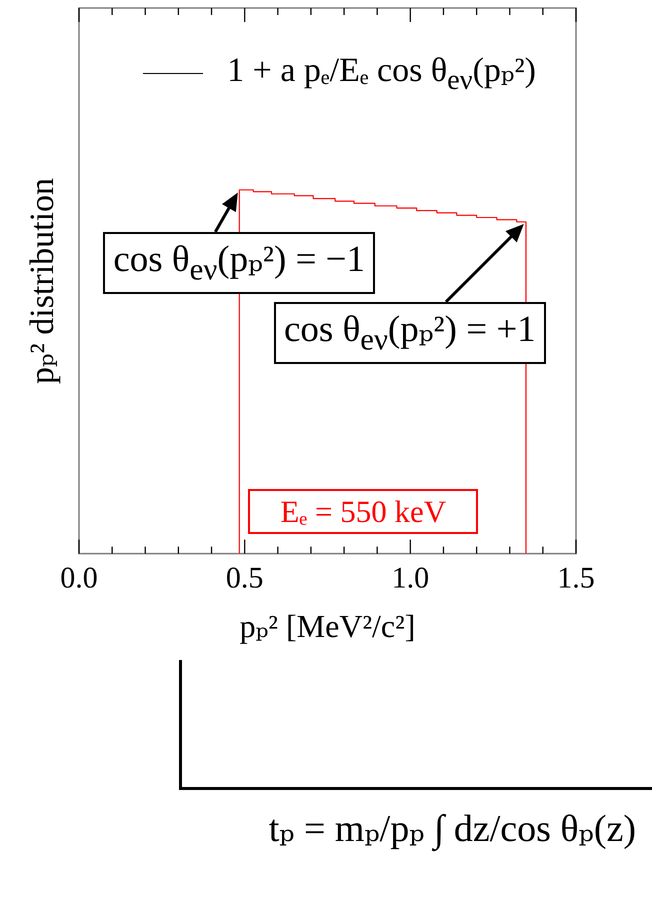 This screenshot has width=652, height=911. What do you see at coordinates (381, 74) in the screenshot?
I see `legend-label: 1 + a pₑ/Eₑ cos θ$_{eν}$(pₚ²)` at bounding box center [381, 74].